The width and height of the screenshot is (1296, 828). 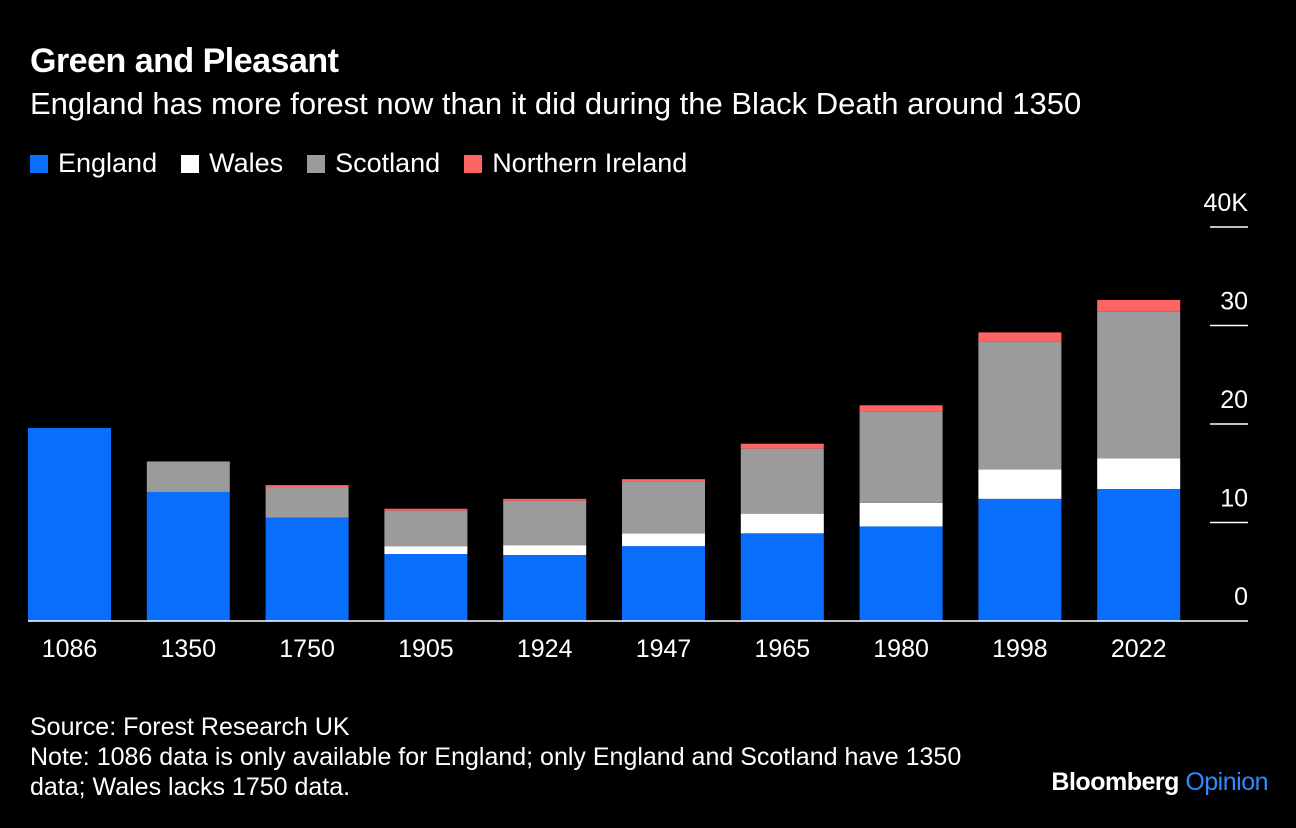 I want to click on legend-item-england: England, so click(x=93, y=163).